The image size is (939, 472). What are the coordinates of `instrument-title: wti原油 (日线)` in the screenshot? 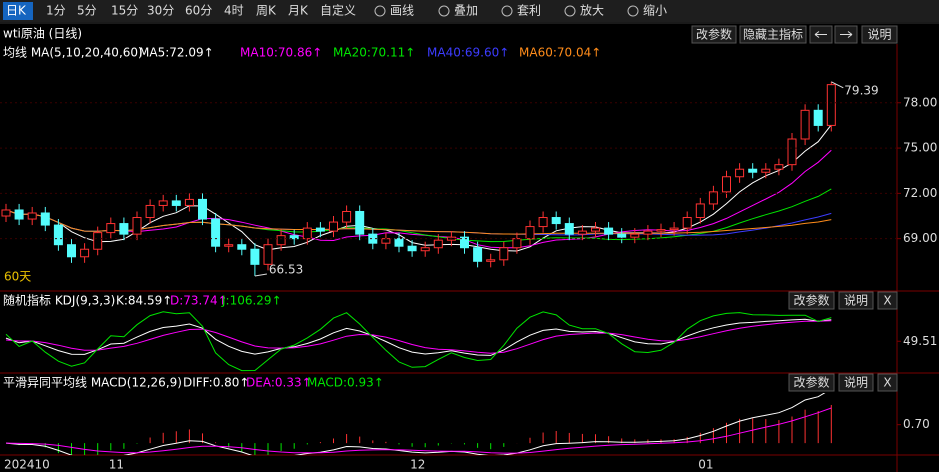 It's located at (42, 34).